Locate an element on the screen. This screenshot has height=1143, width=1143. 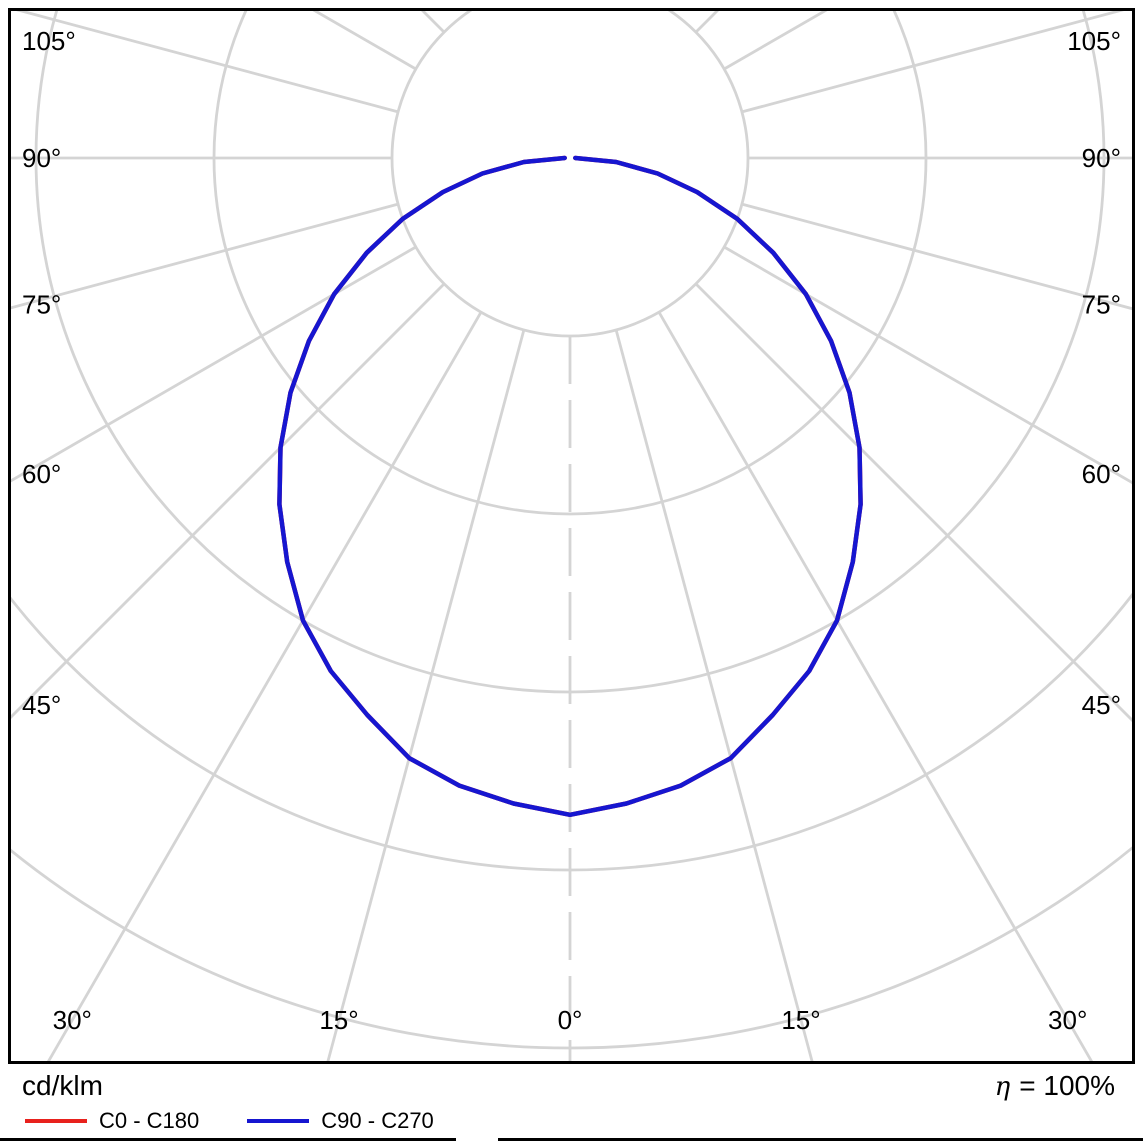
legend-label-c0-c180: C0 - C180 is located at coordinates (149, 1120).